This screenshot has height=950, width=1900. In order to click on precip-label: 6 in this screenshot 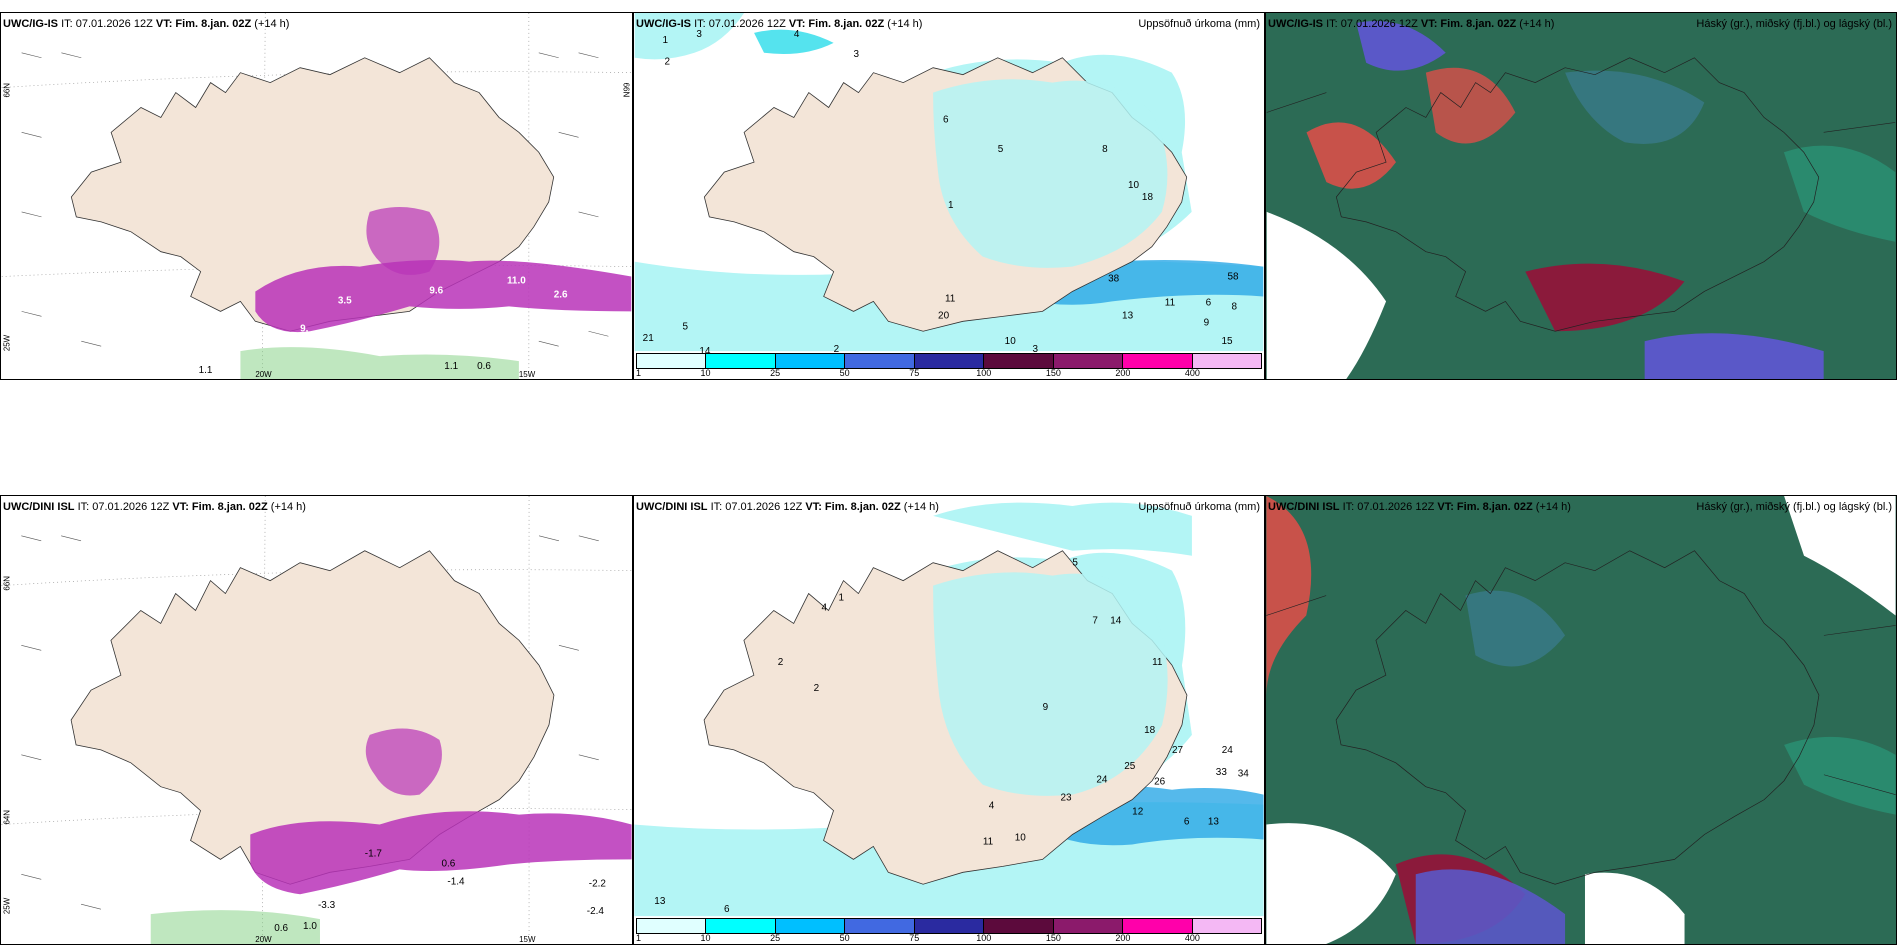, I will do `click(946, 119)`.